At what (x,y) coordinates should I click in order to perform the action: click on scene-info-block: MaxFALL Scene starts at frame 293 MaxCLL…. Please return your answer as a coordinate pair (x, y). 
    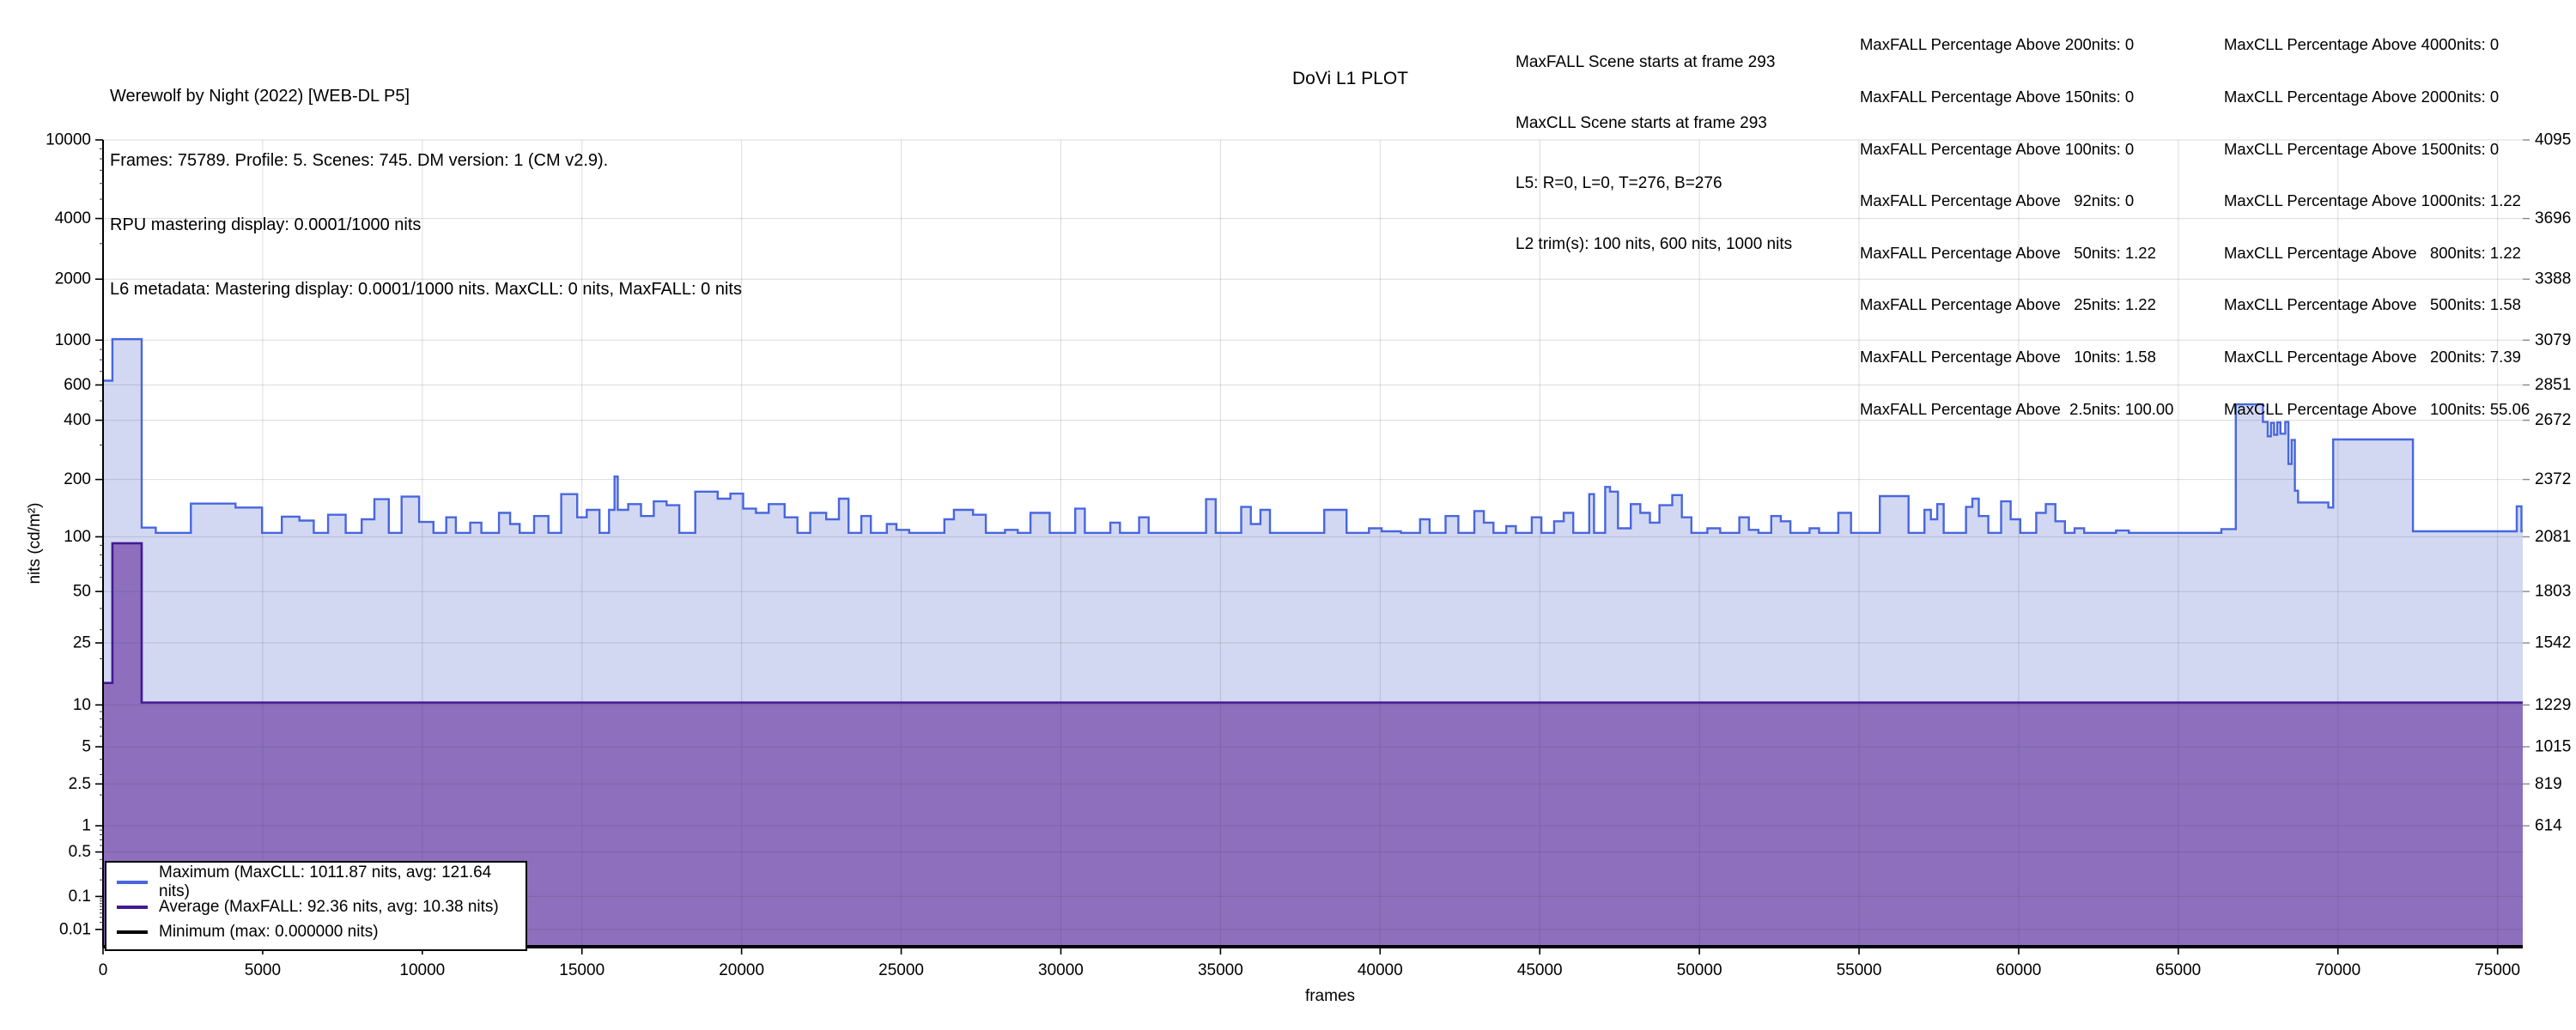
    Looking at the image, I should click on (1654, 153).